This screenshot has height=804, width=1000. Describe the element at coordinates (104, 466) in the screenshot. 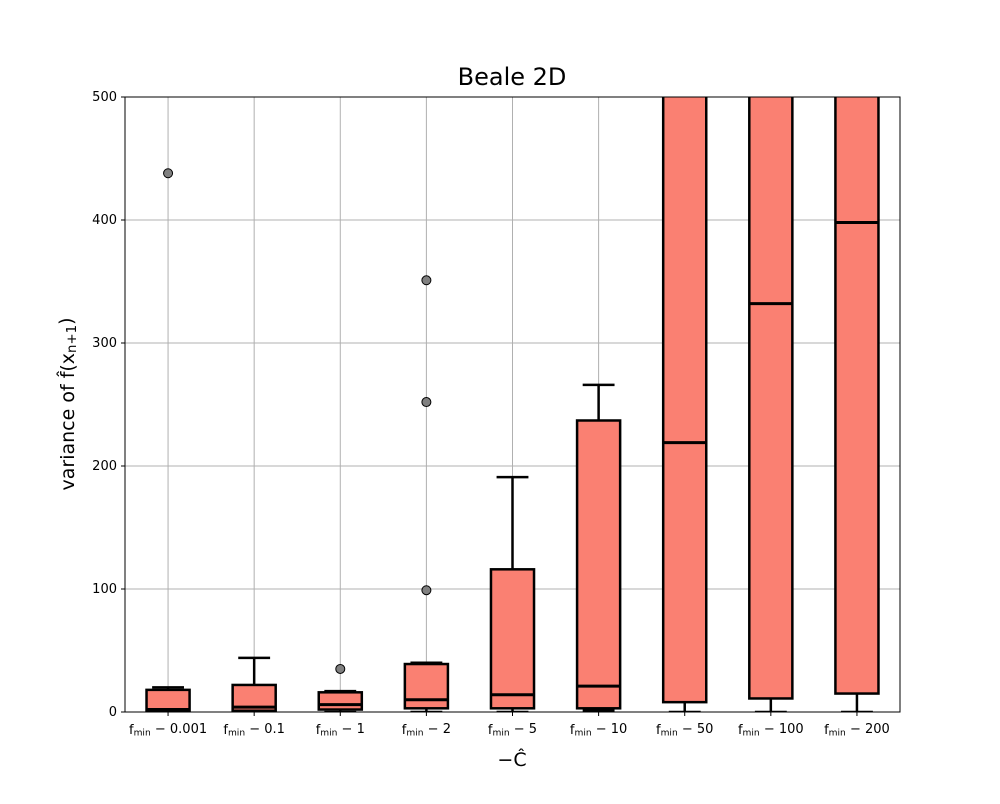

I see `y-tick-label: 200` at that location.